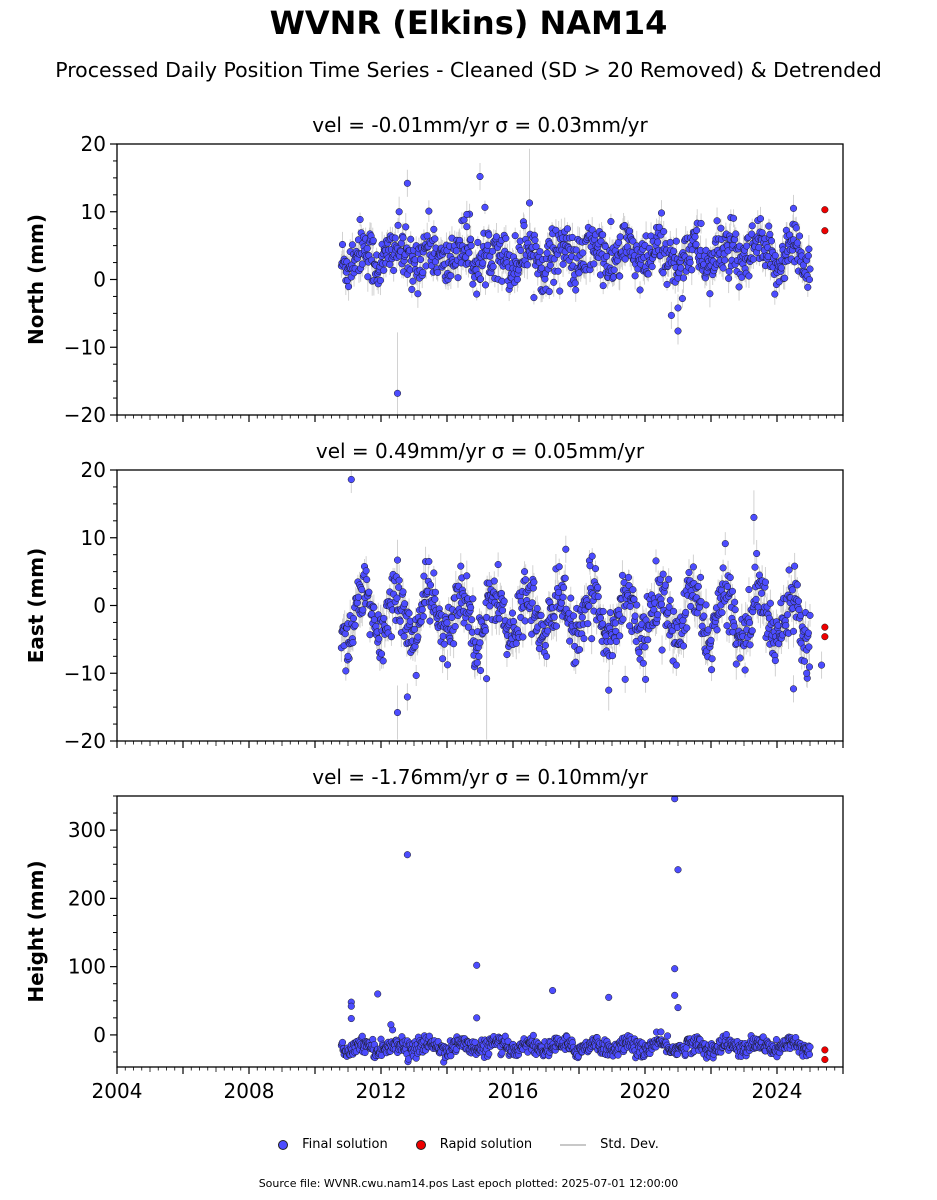 The image size is (937, 1200). I want to click on ytick-label: 20, so click(93, 470).